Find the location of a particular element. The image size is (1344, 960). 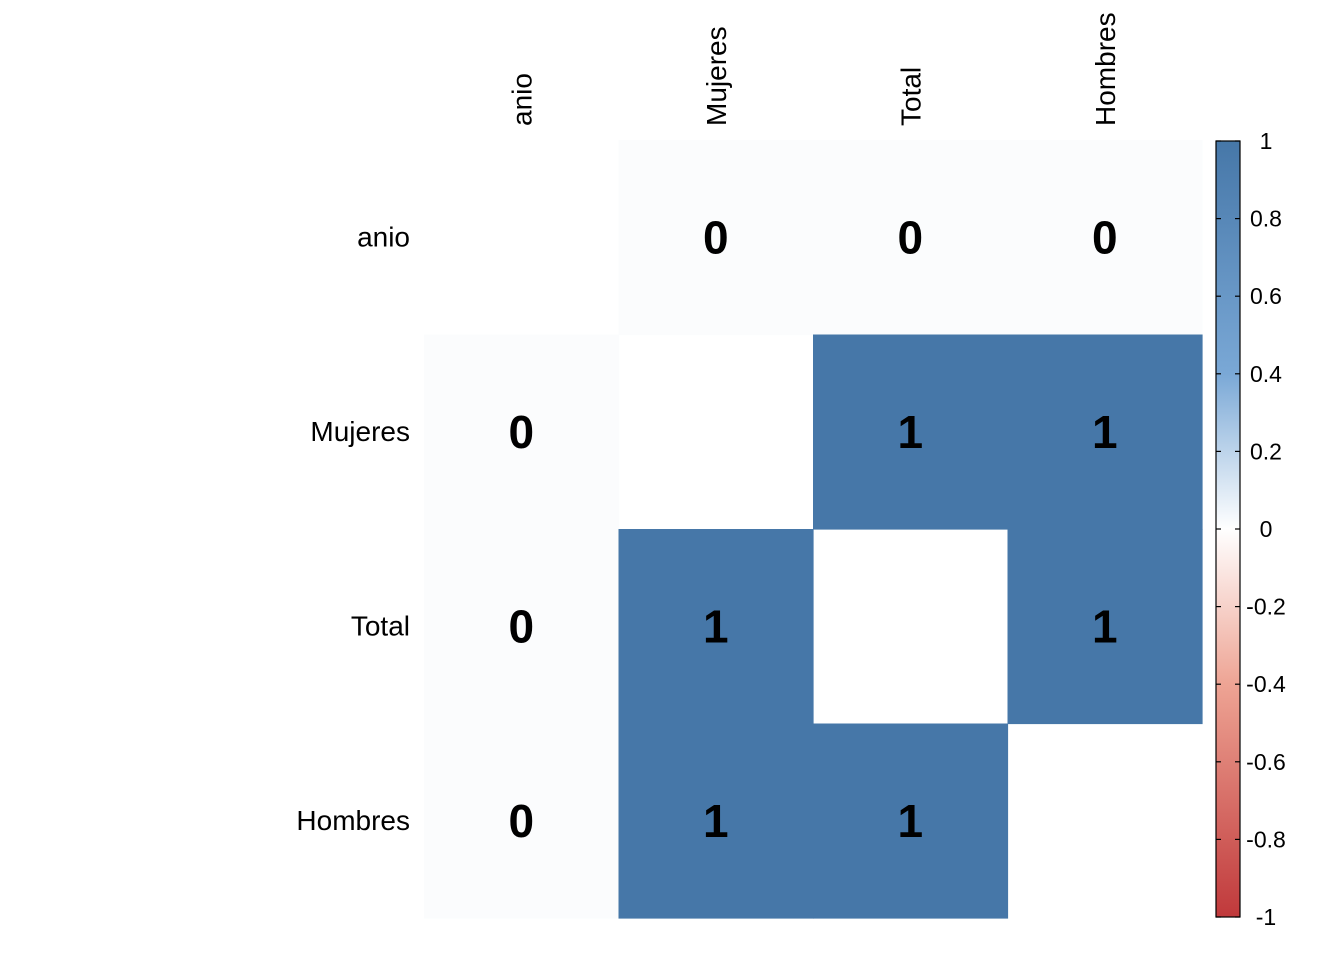

heatmap-cell-anio-Hombres is located at coordinates (1105, 238).